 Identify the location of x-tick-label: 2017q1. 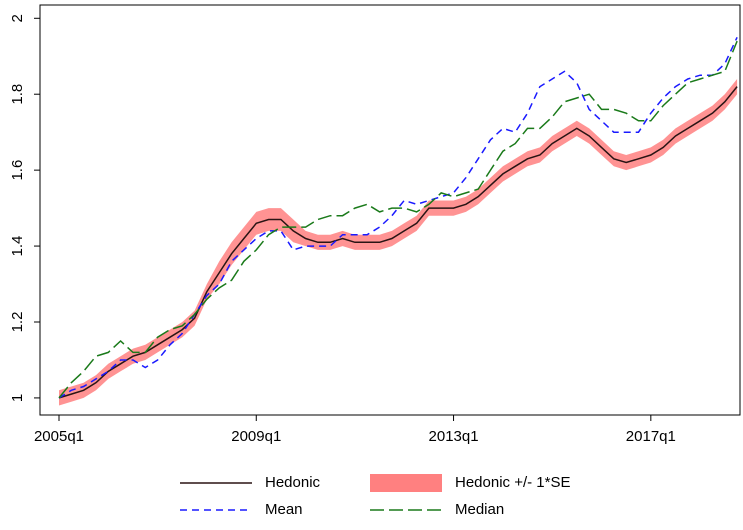
(651, 436).